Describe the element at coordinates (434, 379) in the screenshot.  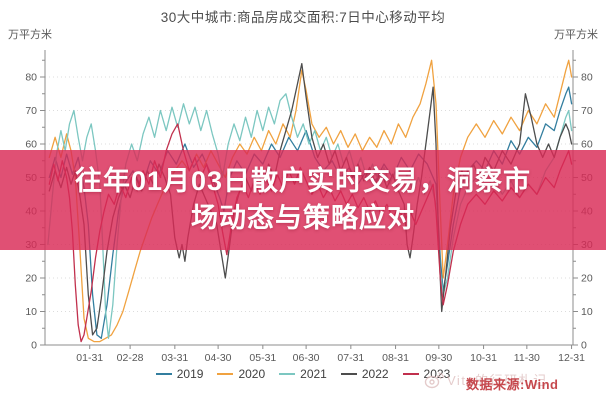
I see `weibo-logo-icon` at that location.